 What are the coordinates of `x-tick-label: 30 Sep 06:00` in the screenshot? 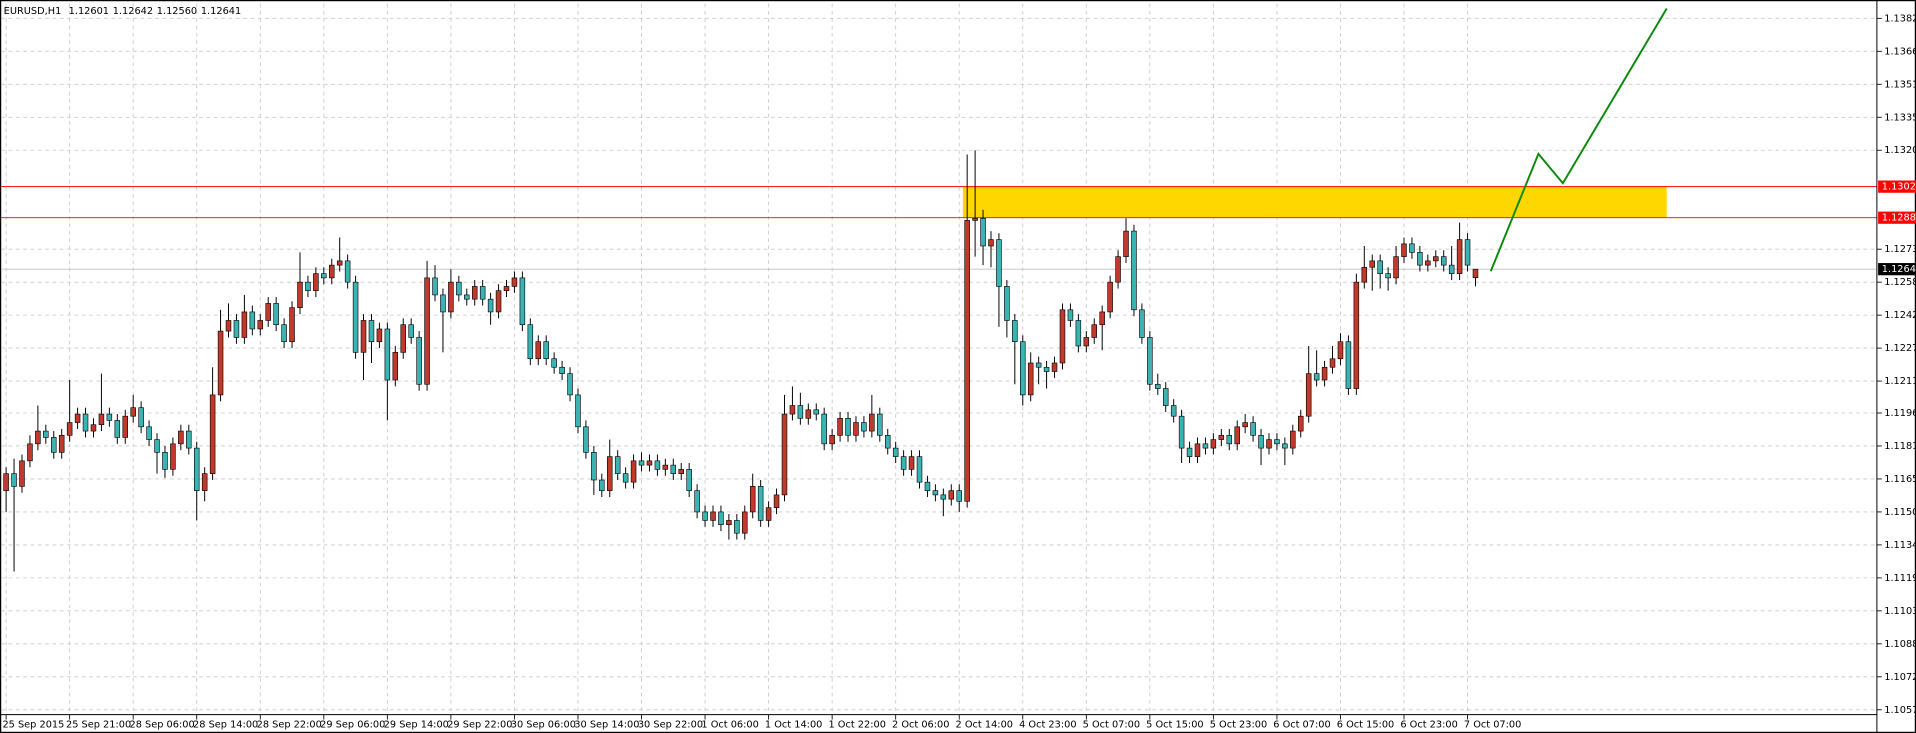 It's located at (543, 724).